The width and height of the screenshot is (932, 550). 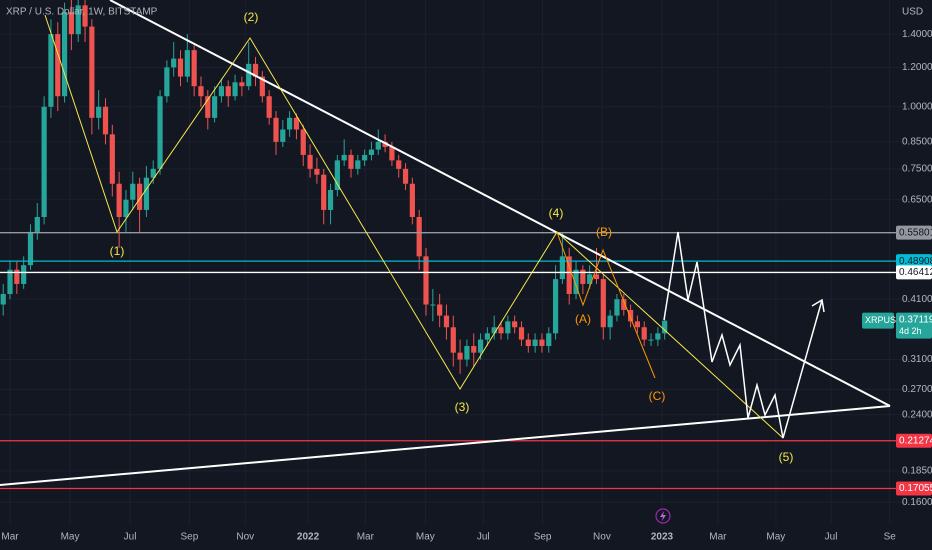 What do you see at coordinates (915, 319) in the screenshot?
I see `last-price-label: 0.37119` at bounding box center [915, 319].